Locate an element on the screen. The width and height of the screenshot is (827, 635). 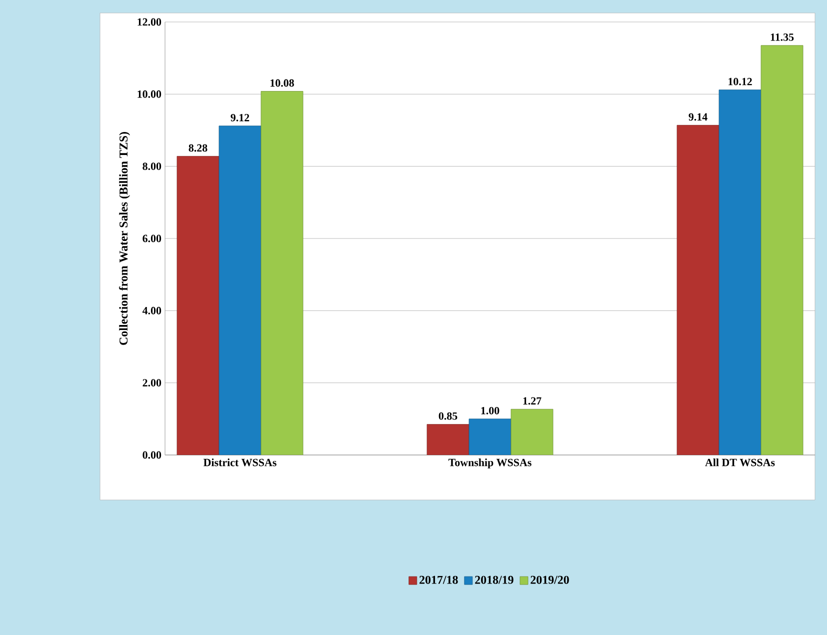
data-label: 1.00 is located at coordinates (490, 410).